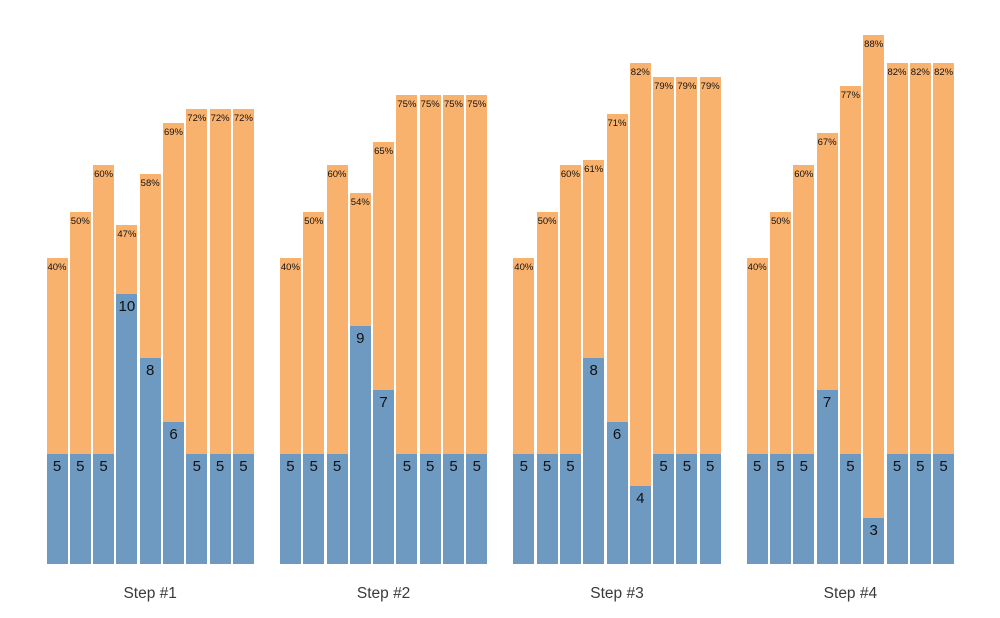 The width and height of the screenshot is (1000, 618). What do you see at coordinates (384, 151) in the screenshot?
I see `bar-percent-label: 65%` at bounding box center [384, 151].